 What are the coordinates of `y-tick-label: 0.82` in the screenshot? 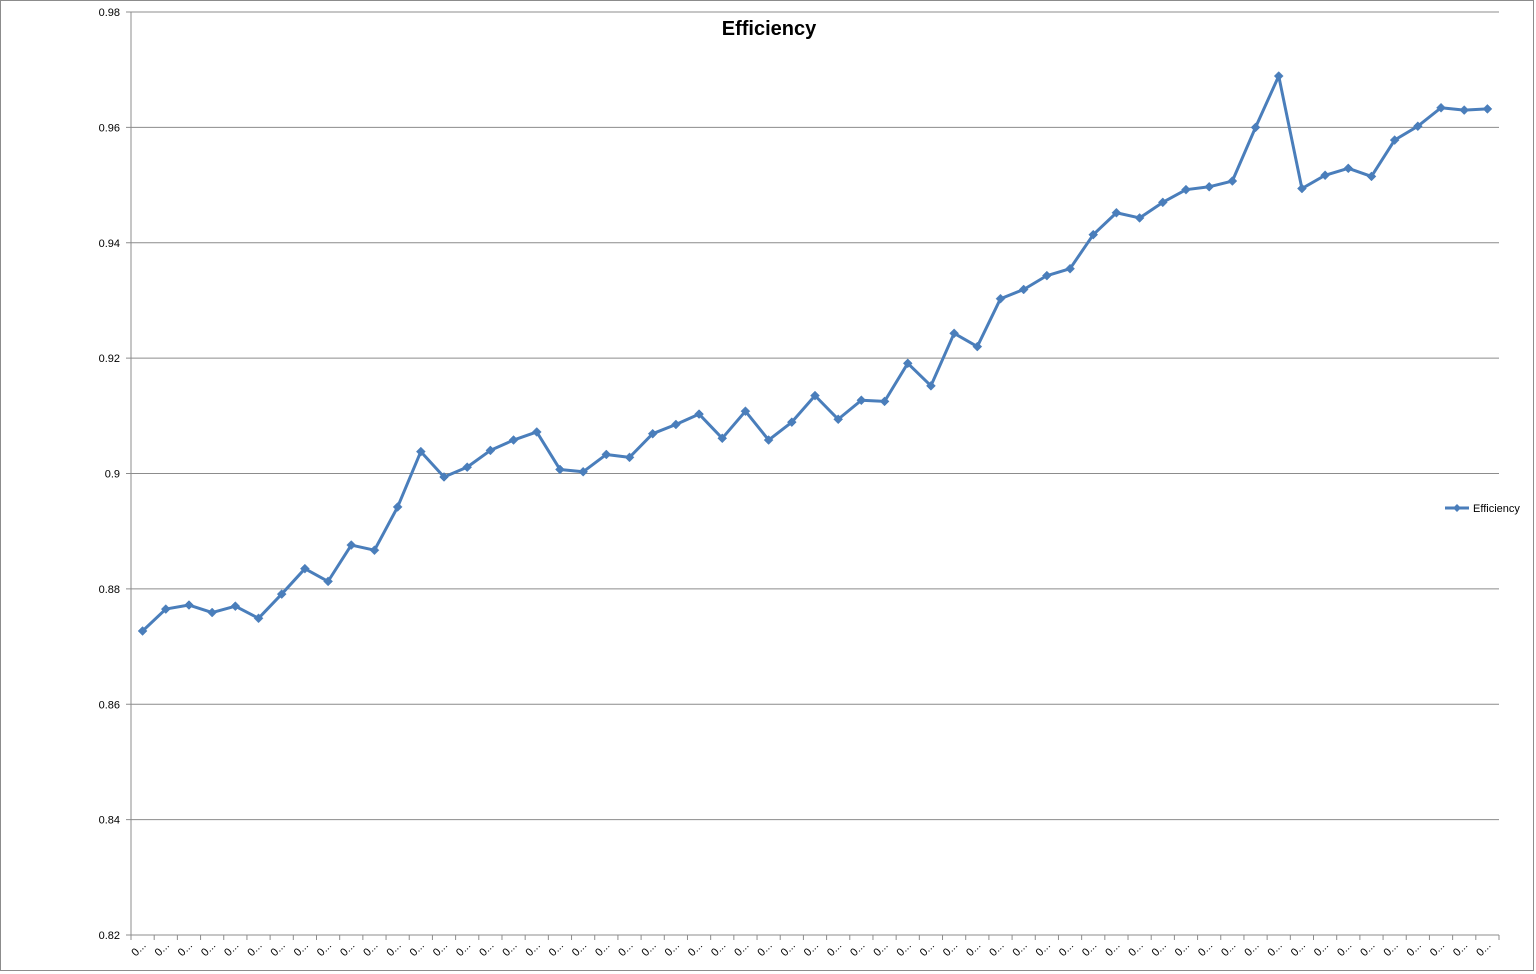 It's located at (109, 936).